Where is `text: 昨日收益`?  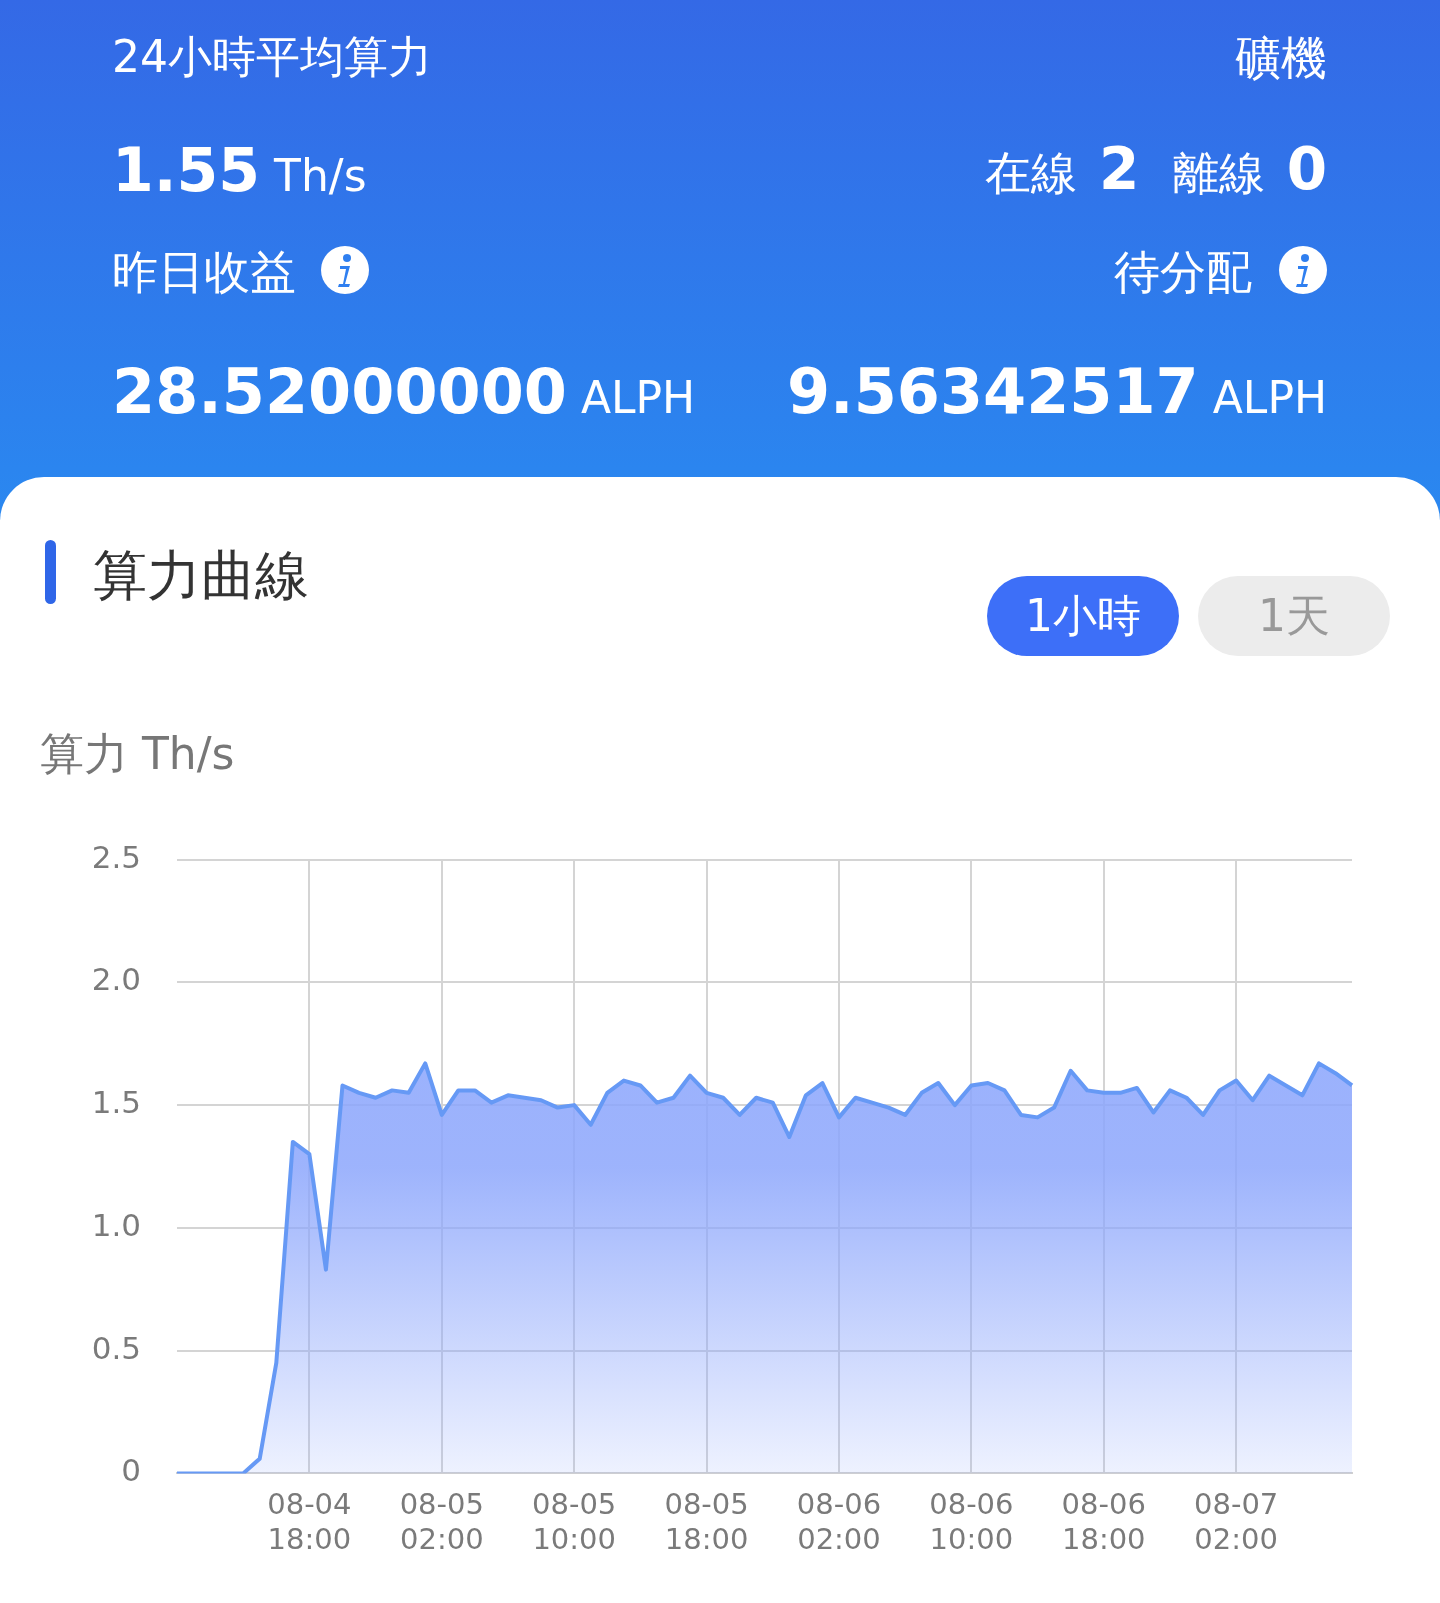
text: 昨日收益 is located at coordinates (204, 272).